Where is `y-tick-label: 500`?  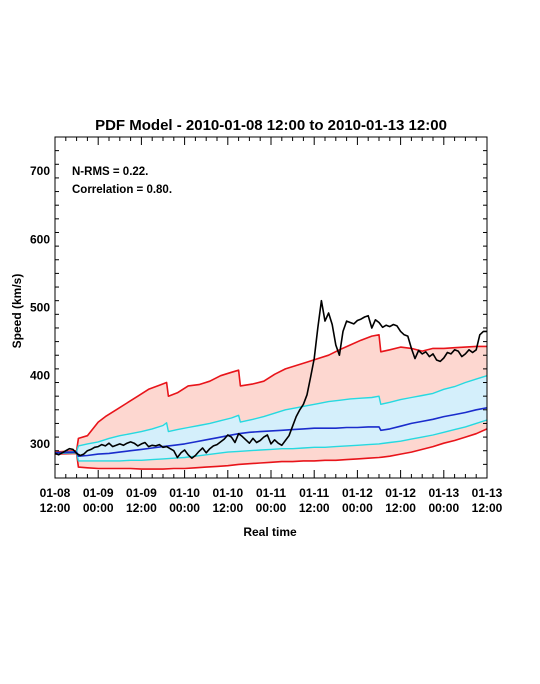 y-tick-label: 500 is located at coordinates (40, 308).